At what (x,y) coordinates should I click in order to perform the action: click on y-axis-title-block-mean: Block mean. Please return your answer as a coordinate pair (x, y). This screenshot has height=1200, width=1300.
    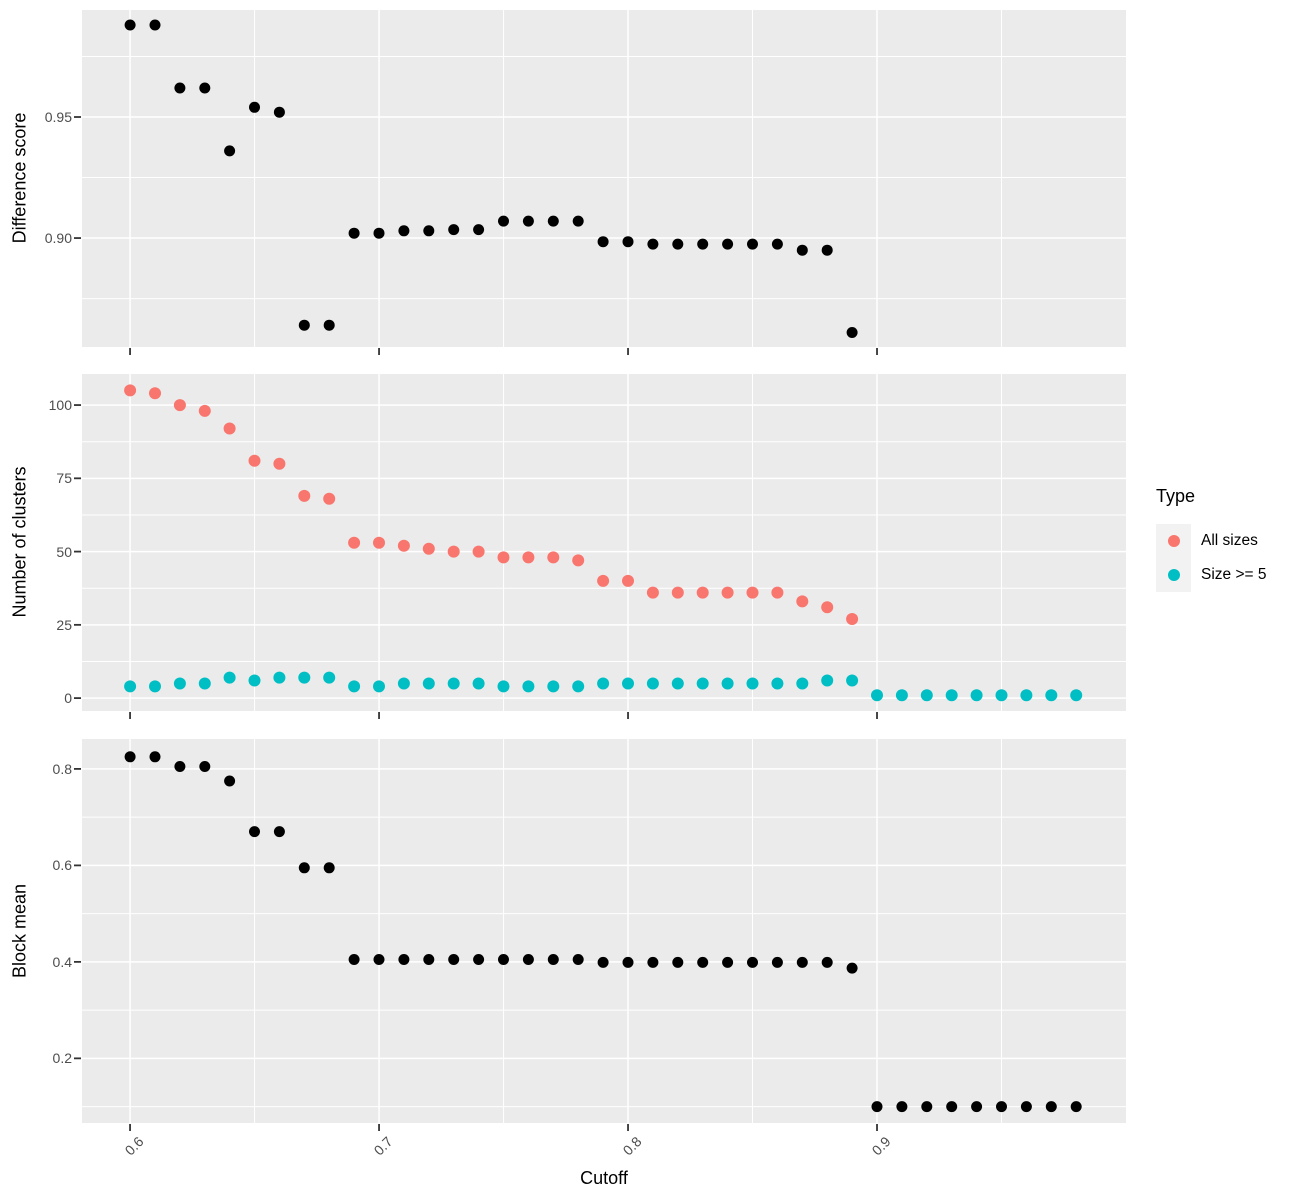
    Looking at the image, I should click on (19, 931).